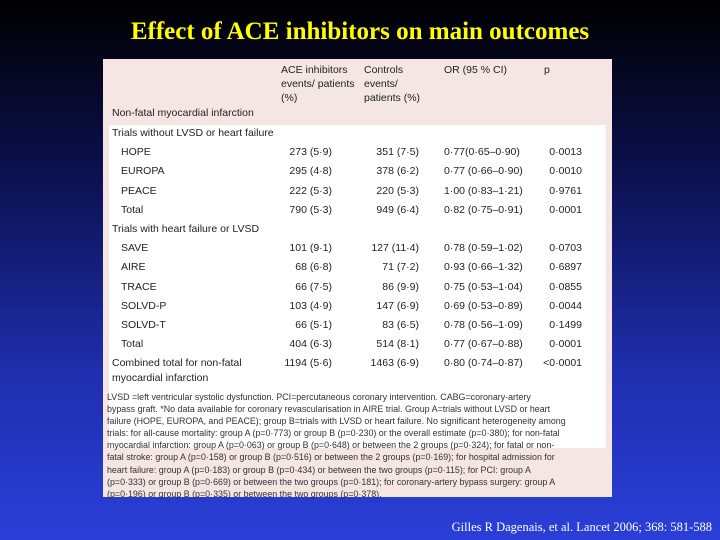  Describe the element at coordinates (177, 363) in the screenshot. I see `trial-label: Combined total for non-fatal` at that location.